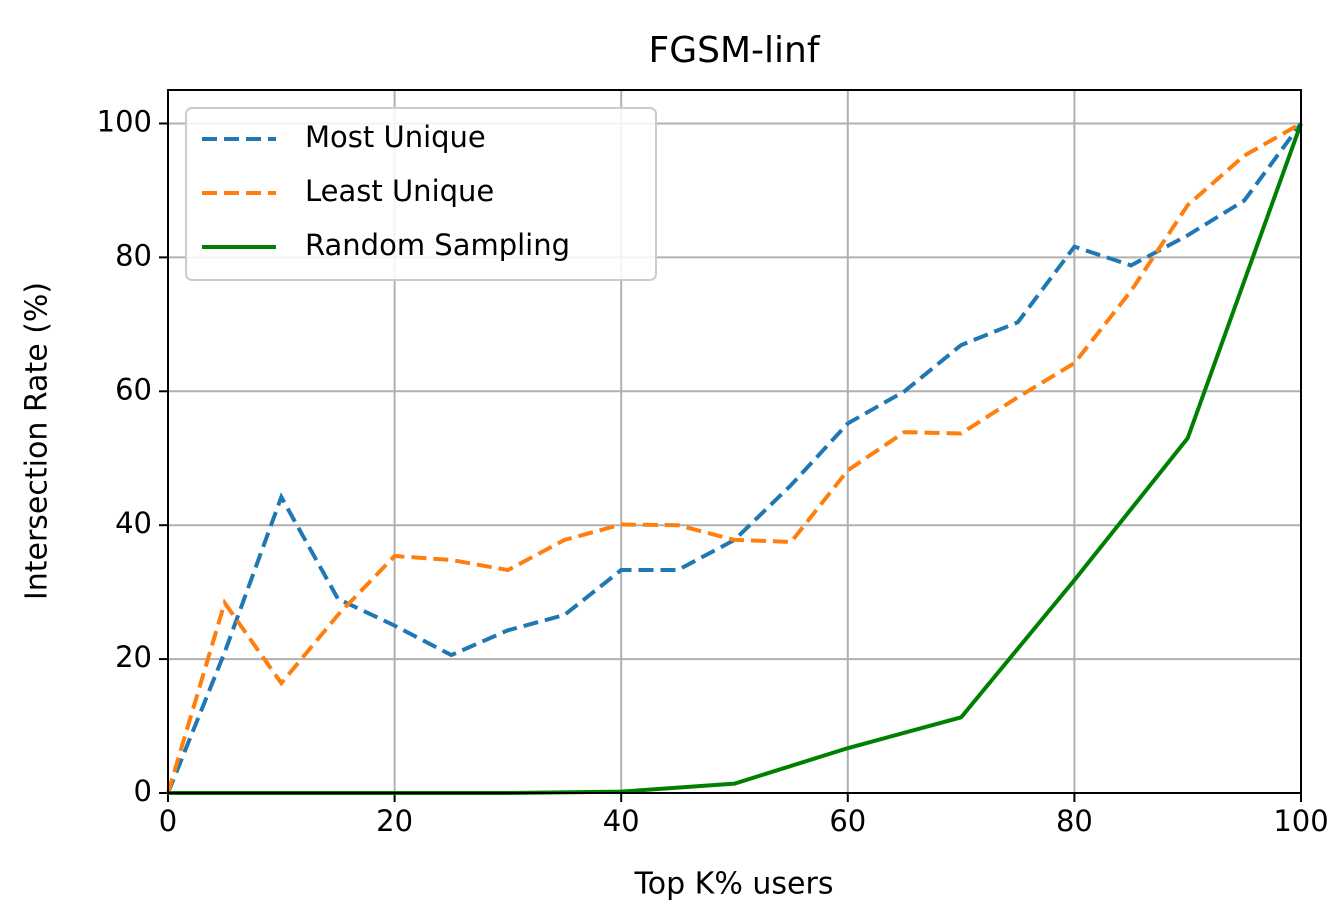 This screenshot has width=1333, height=905. Describe the element at coordinates (399, 191) in the screenshot. I see `legend-label: Least Unique` at that location.